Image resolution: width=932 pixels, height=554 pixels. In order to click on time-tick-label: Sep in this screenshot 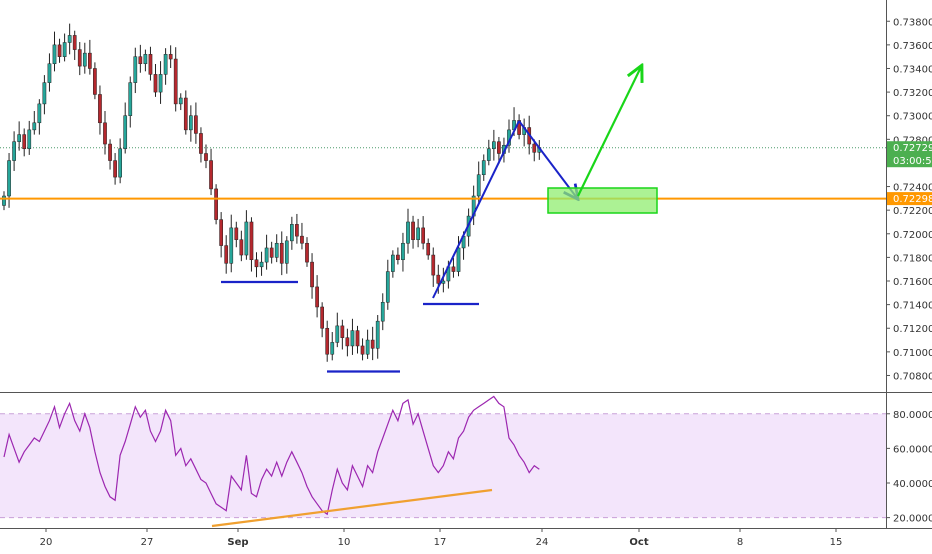, I will do `click(237, 542)`.